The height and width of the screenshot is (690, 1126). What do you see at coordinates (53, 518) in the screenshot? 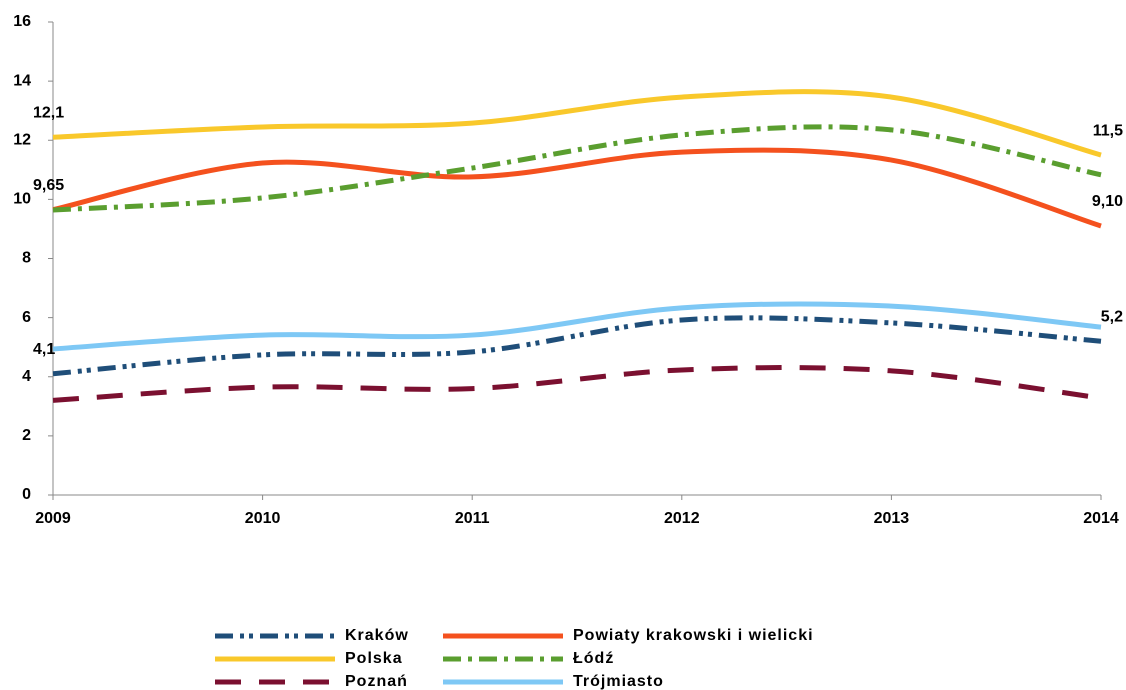
I see `x-tick-label: 2009` at bounding box center [53, 518].